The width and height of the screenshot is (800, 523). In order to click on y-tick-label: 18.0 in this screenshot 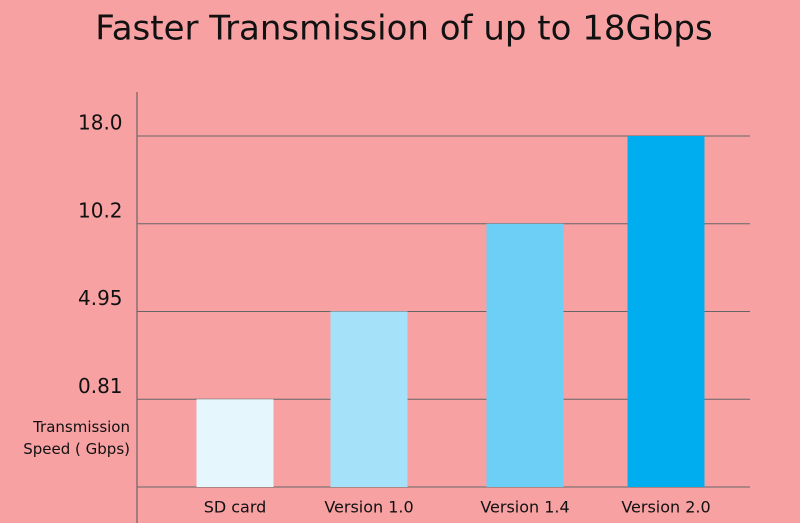, I will do `click(100, 123)`.